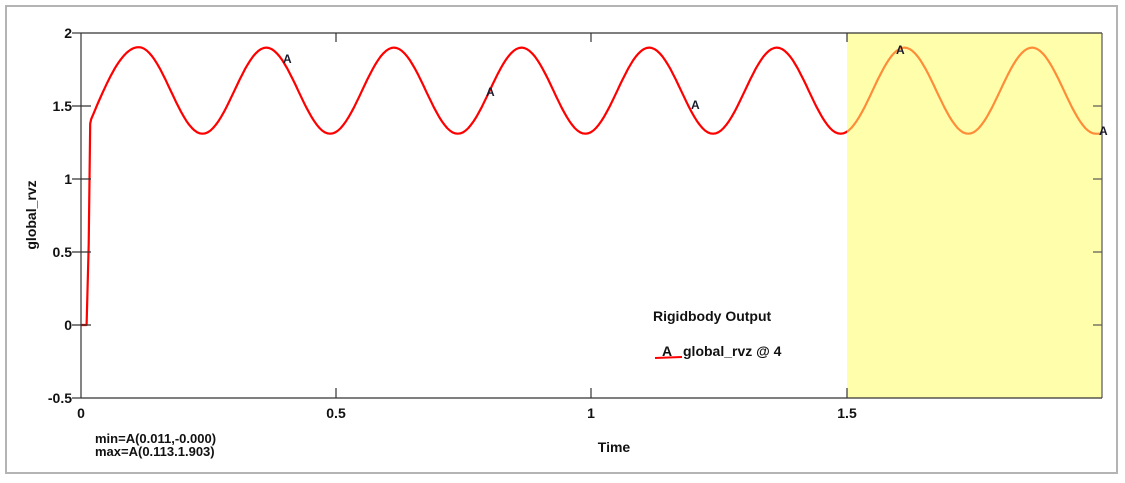 This screenshot has height=483, width=1125. I want to click on legend: Rigidbody Output A global_rvz @ 4, so click(717, 333).